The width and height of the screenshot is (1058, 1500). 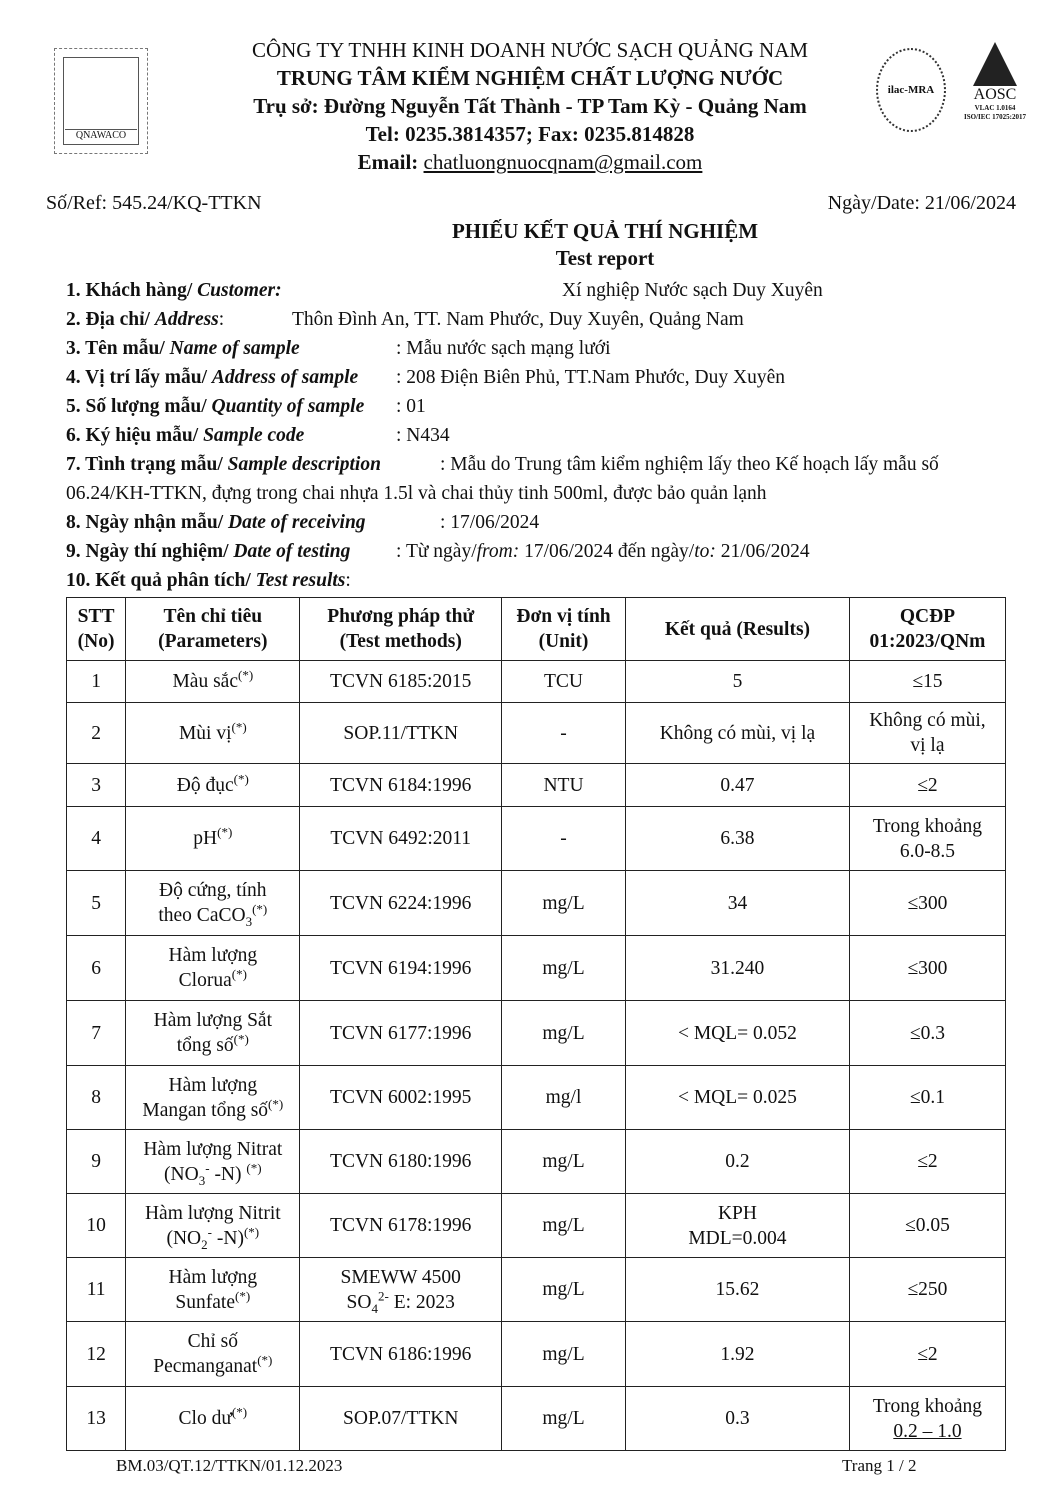 I want to click on ilac-mra-seal: ilac-MRA, so click(x=911, y=90).